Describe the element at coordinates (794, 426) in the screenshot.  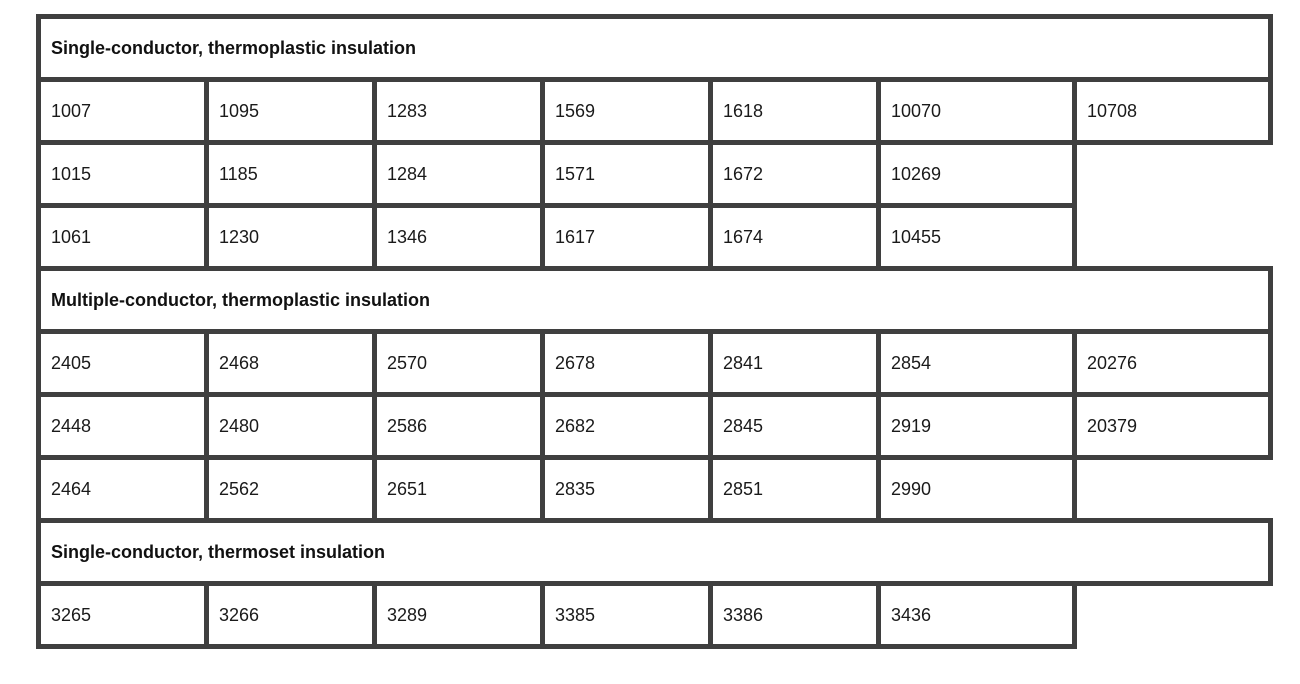
I see `value-cell: 2845` at that location.